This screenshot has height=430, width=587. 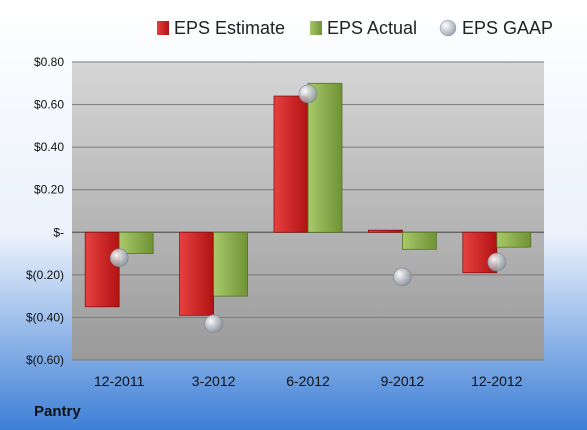 I want to click on legend-swatch-eps-estimate, so click(x=163, y=28).